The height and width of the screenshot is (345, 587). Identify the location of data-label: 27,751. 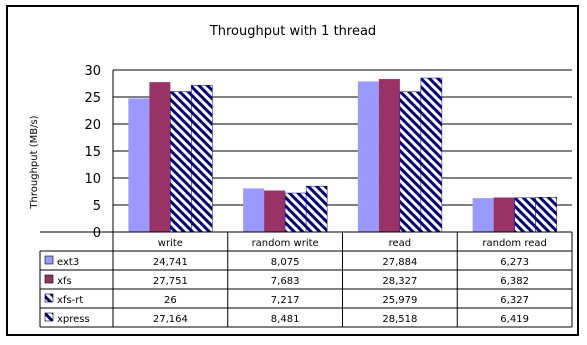
(170, 281).